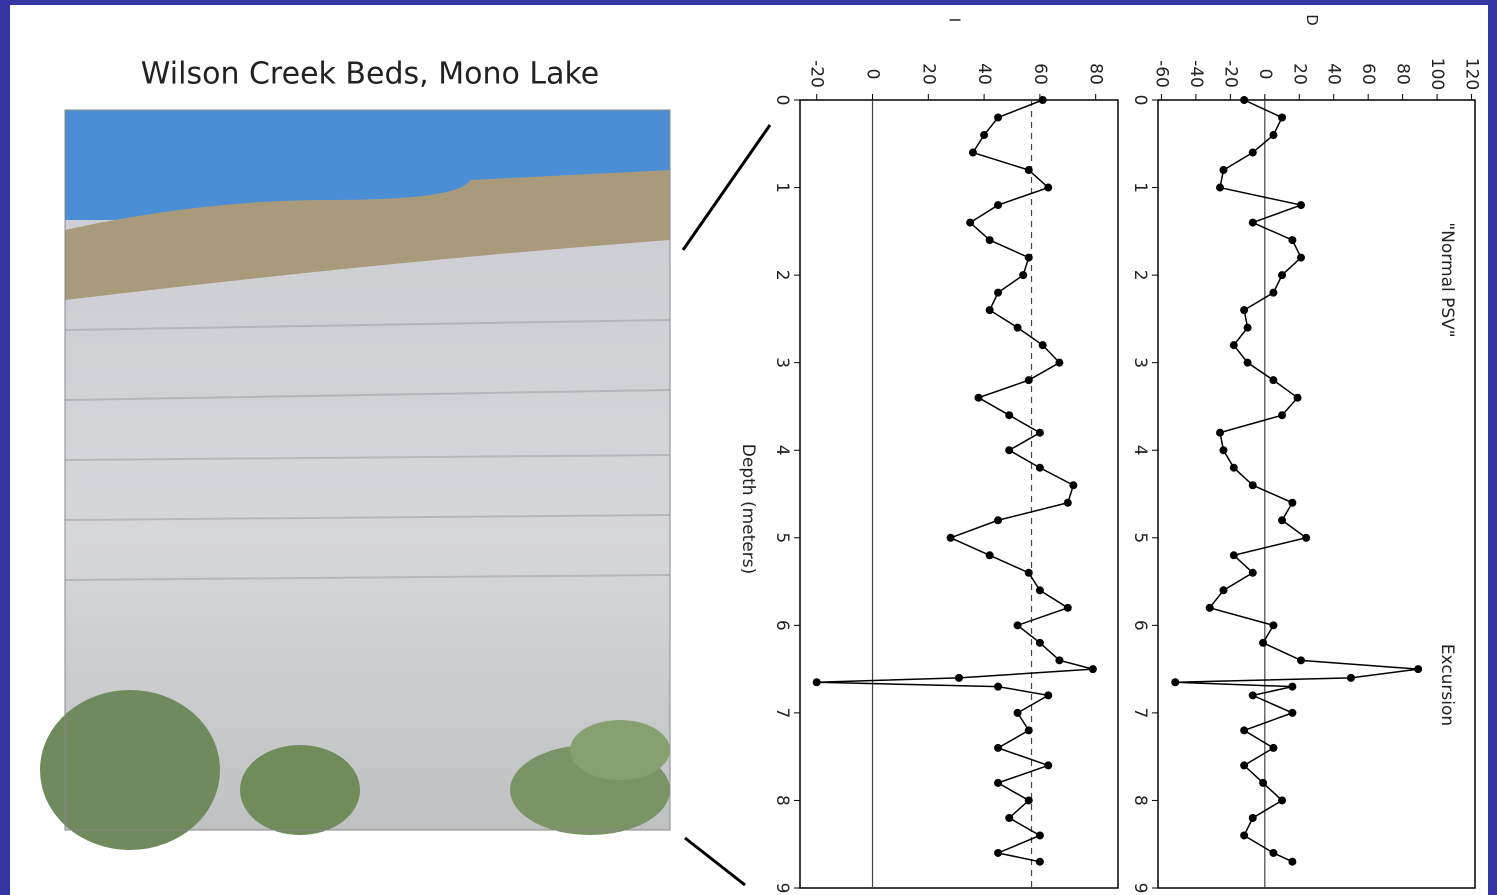 This screenshot has width=1497, height=895. Describe the element at coordinates (1447, 279) in the screenshot. I see `annotation: "Normal PSV"` at that location.